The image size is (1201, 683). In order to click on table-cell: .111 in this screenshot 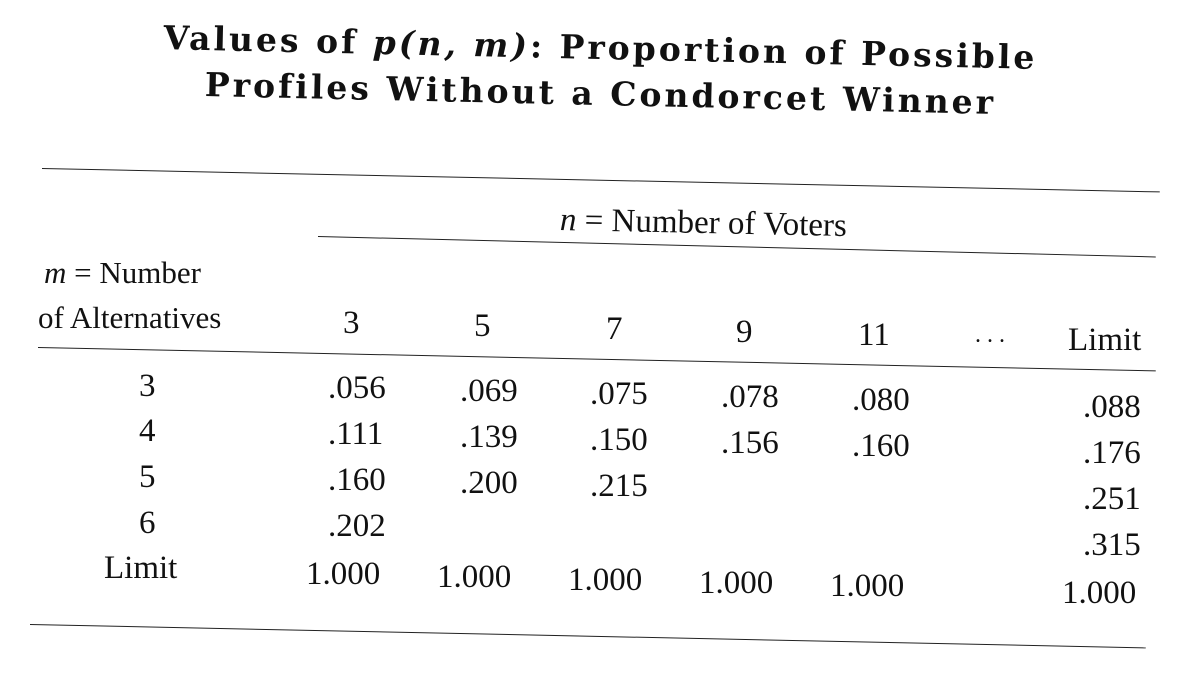, I will do `click(356, 434)`.